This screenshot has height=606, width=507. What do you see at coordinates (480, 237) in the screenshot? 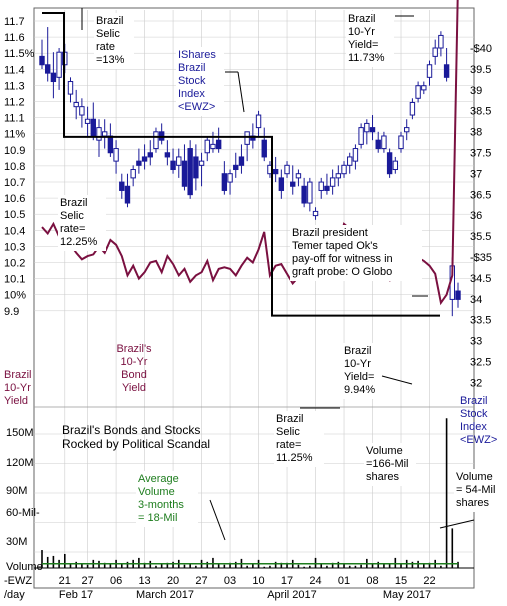
I see `right-axis-tick-label: 35.5` at bounding box center [480, 237].